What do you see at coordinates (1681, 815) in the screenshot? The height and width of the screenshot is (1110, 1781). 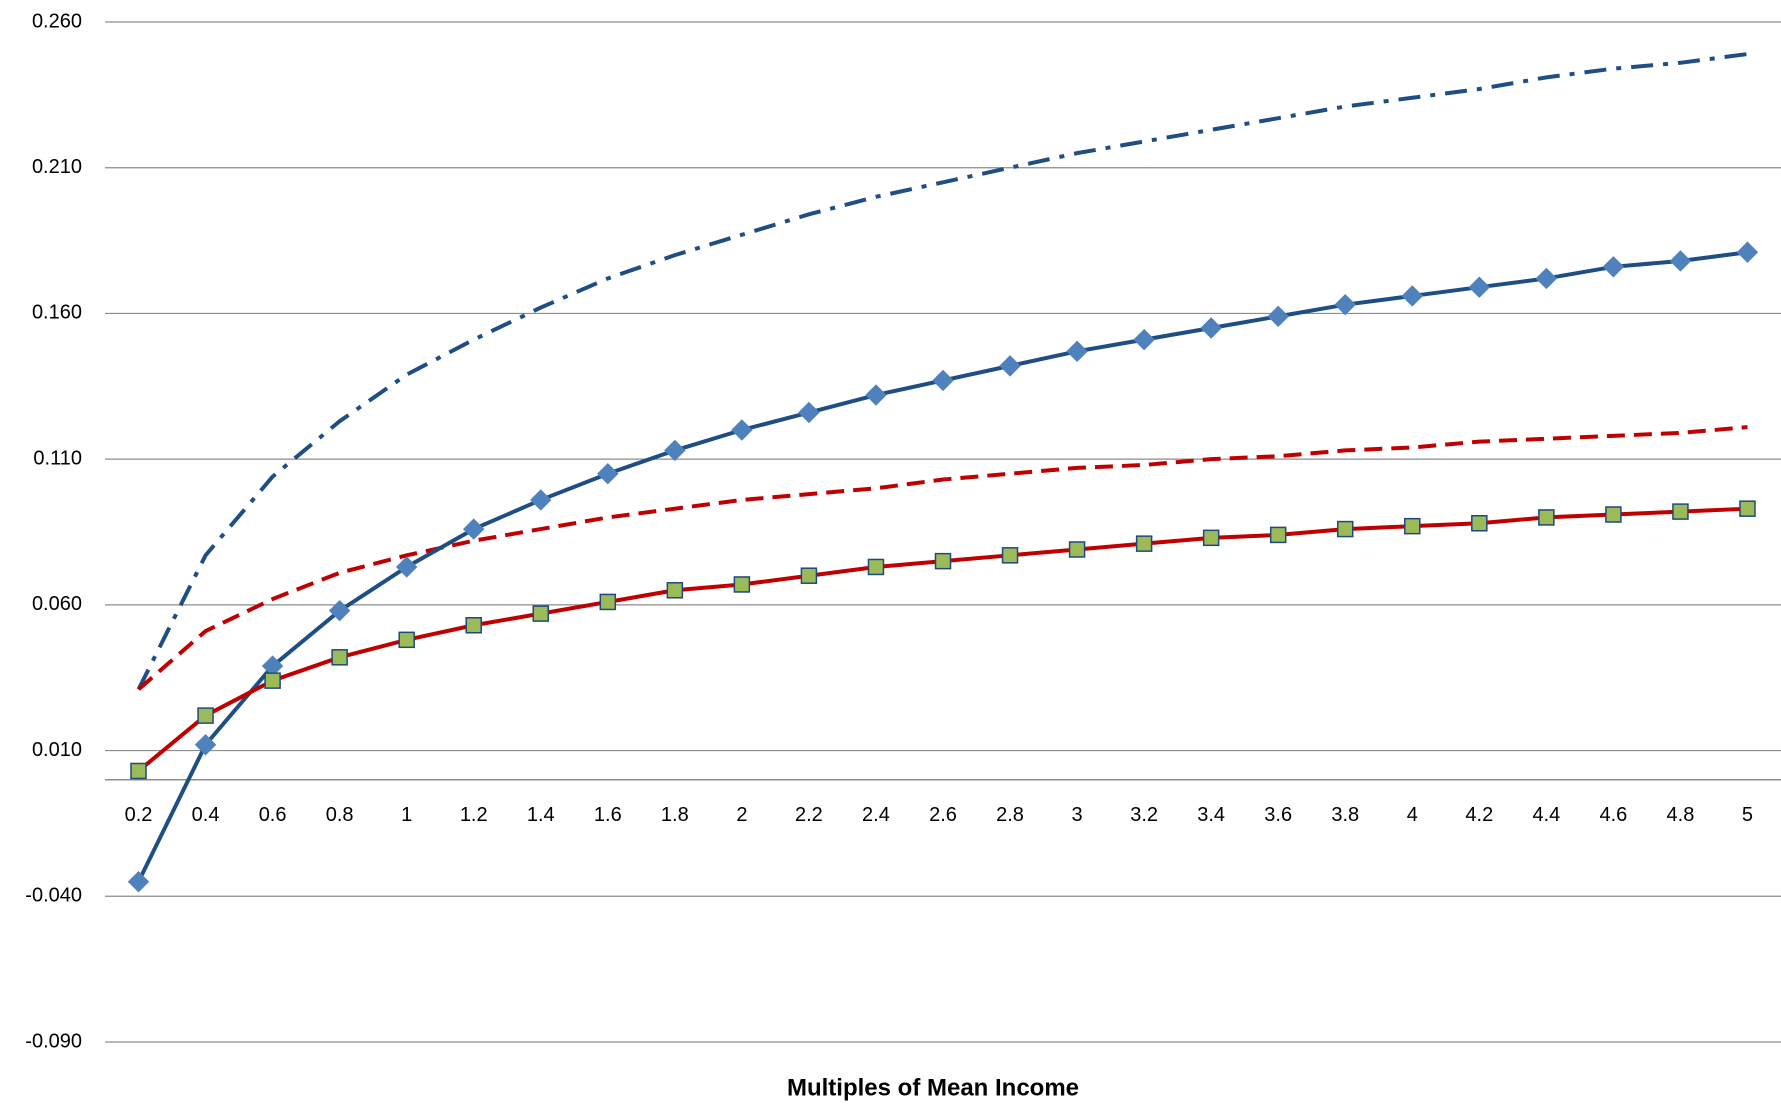 I see `x-tick-label: 4.8` at bounding box center [1681, 815].